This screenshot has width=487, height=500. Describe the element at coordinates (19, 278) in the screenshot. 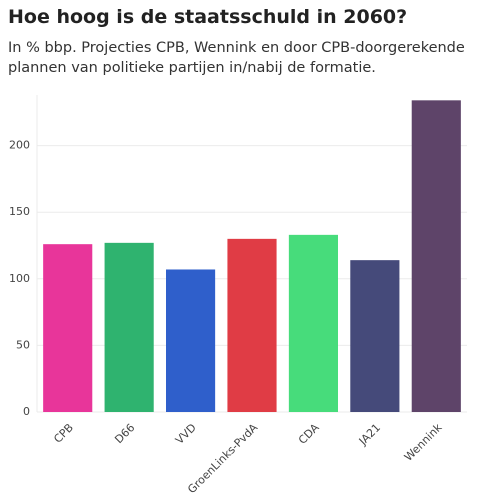

I see `y-tick-label: 100` at that location.